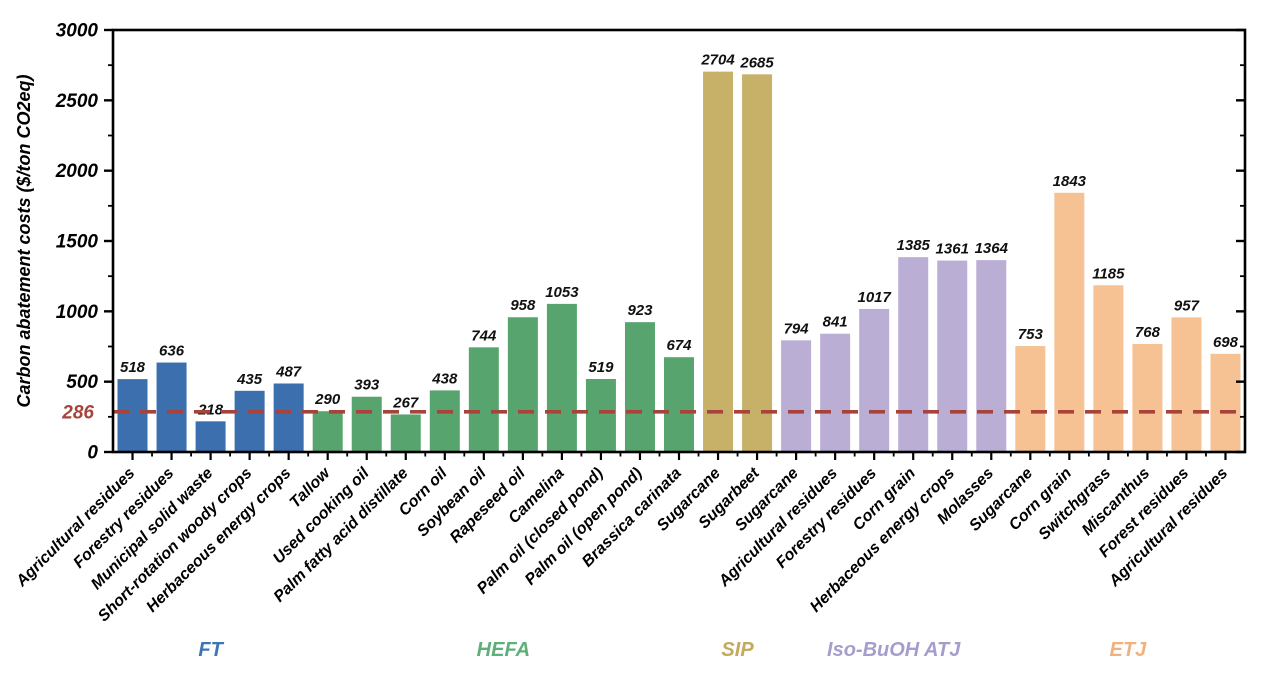  What do you see at coordinates (405, 433) in the screenshot?
I see `bar-palm-fatty-acid-distillate` at bounding box center [405, 433].